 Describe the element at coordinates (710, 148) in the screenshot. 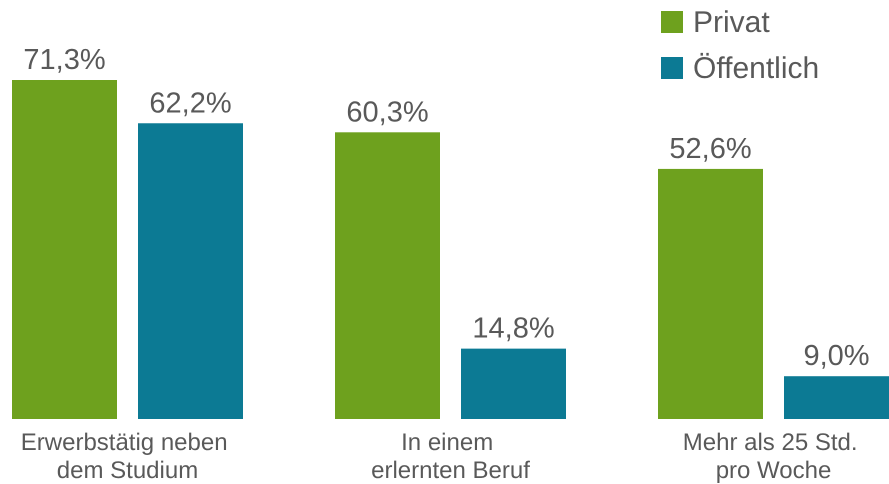

I see `data-label: 52,6%` at that location.